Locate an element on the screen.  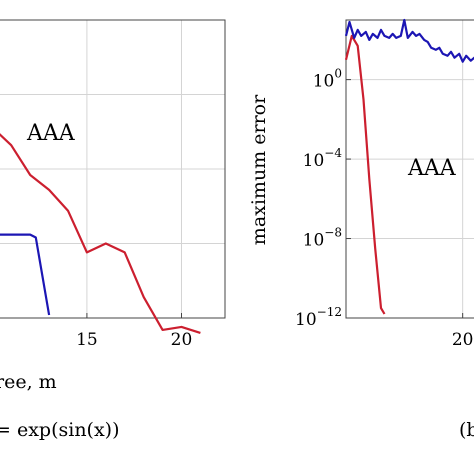
right-y-axis-title: maximum error is located at coordinates (259, 169).